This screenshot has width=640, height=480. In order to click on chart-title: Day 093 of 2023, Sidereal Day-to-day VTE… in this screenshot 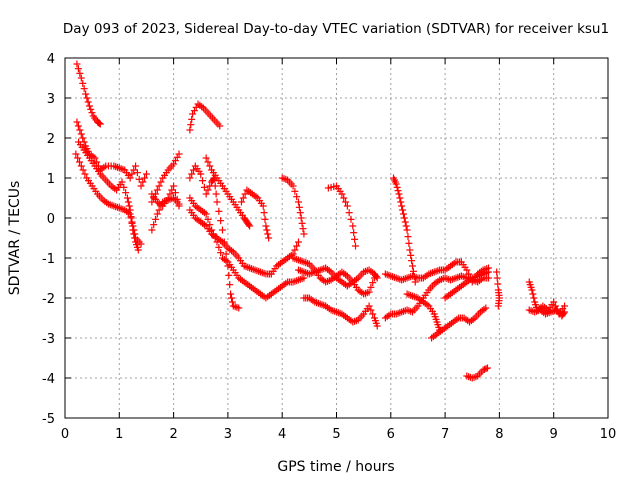, I will do `click(336, 29)`.